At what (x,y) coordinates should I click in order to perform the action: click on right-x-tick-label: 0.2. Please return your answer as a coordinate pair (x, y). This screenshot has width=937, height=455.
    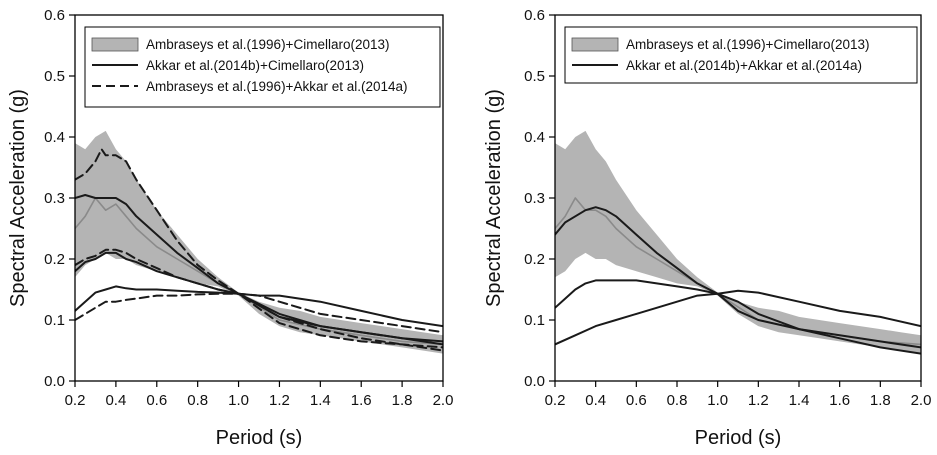
    Looking at the image, I should click on (555, 400).